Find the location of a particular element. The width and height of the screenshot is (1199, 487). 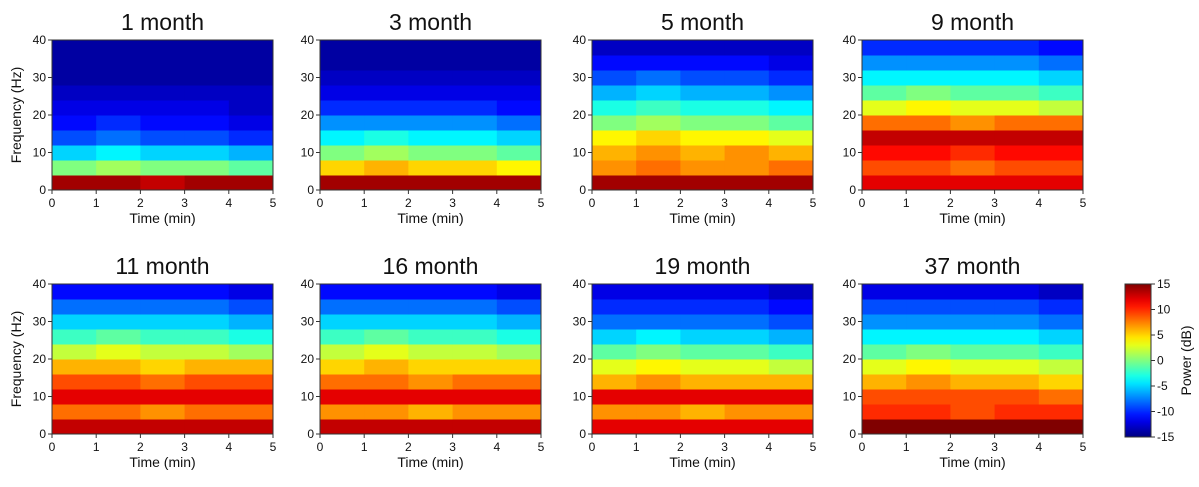

panel-title: 11 month is located at coordinates (162, 266).